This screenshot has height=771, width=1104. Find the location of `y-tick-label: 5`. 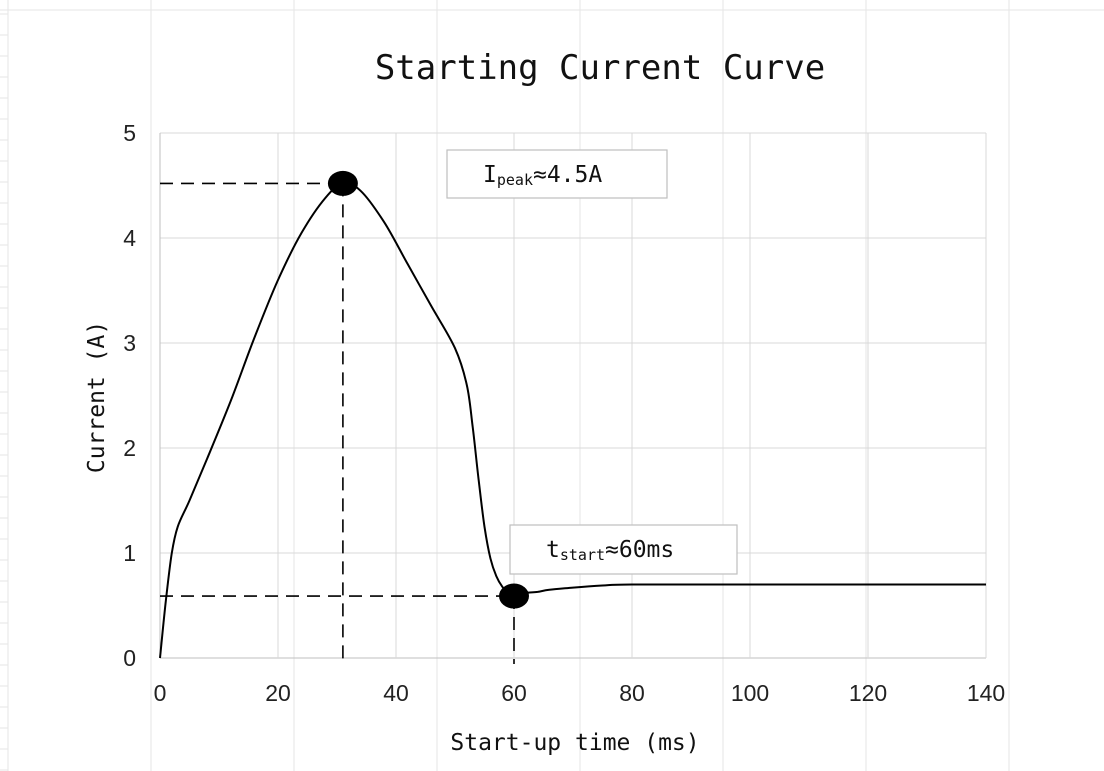

y-tick-label: 5 is located at coordinates (129, 133).